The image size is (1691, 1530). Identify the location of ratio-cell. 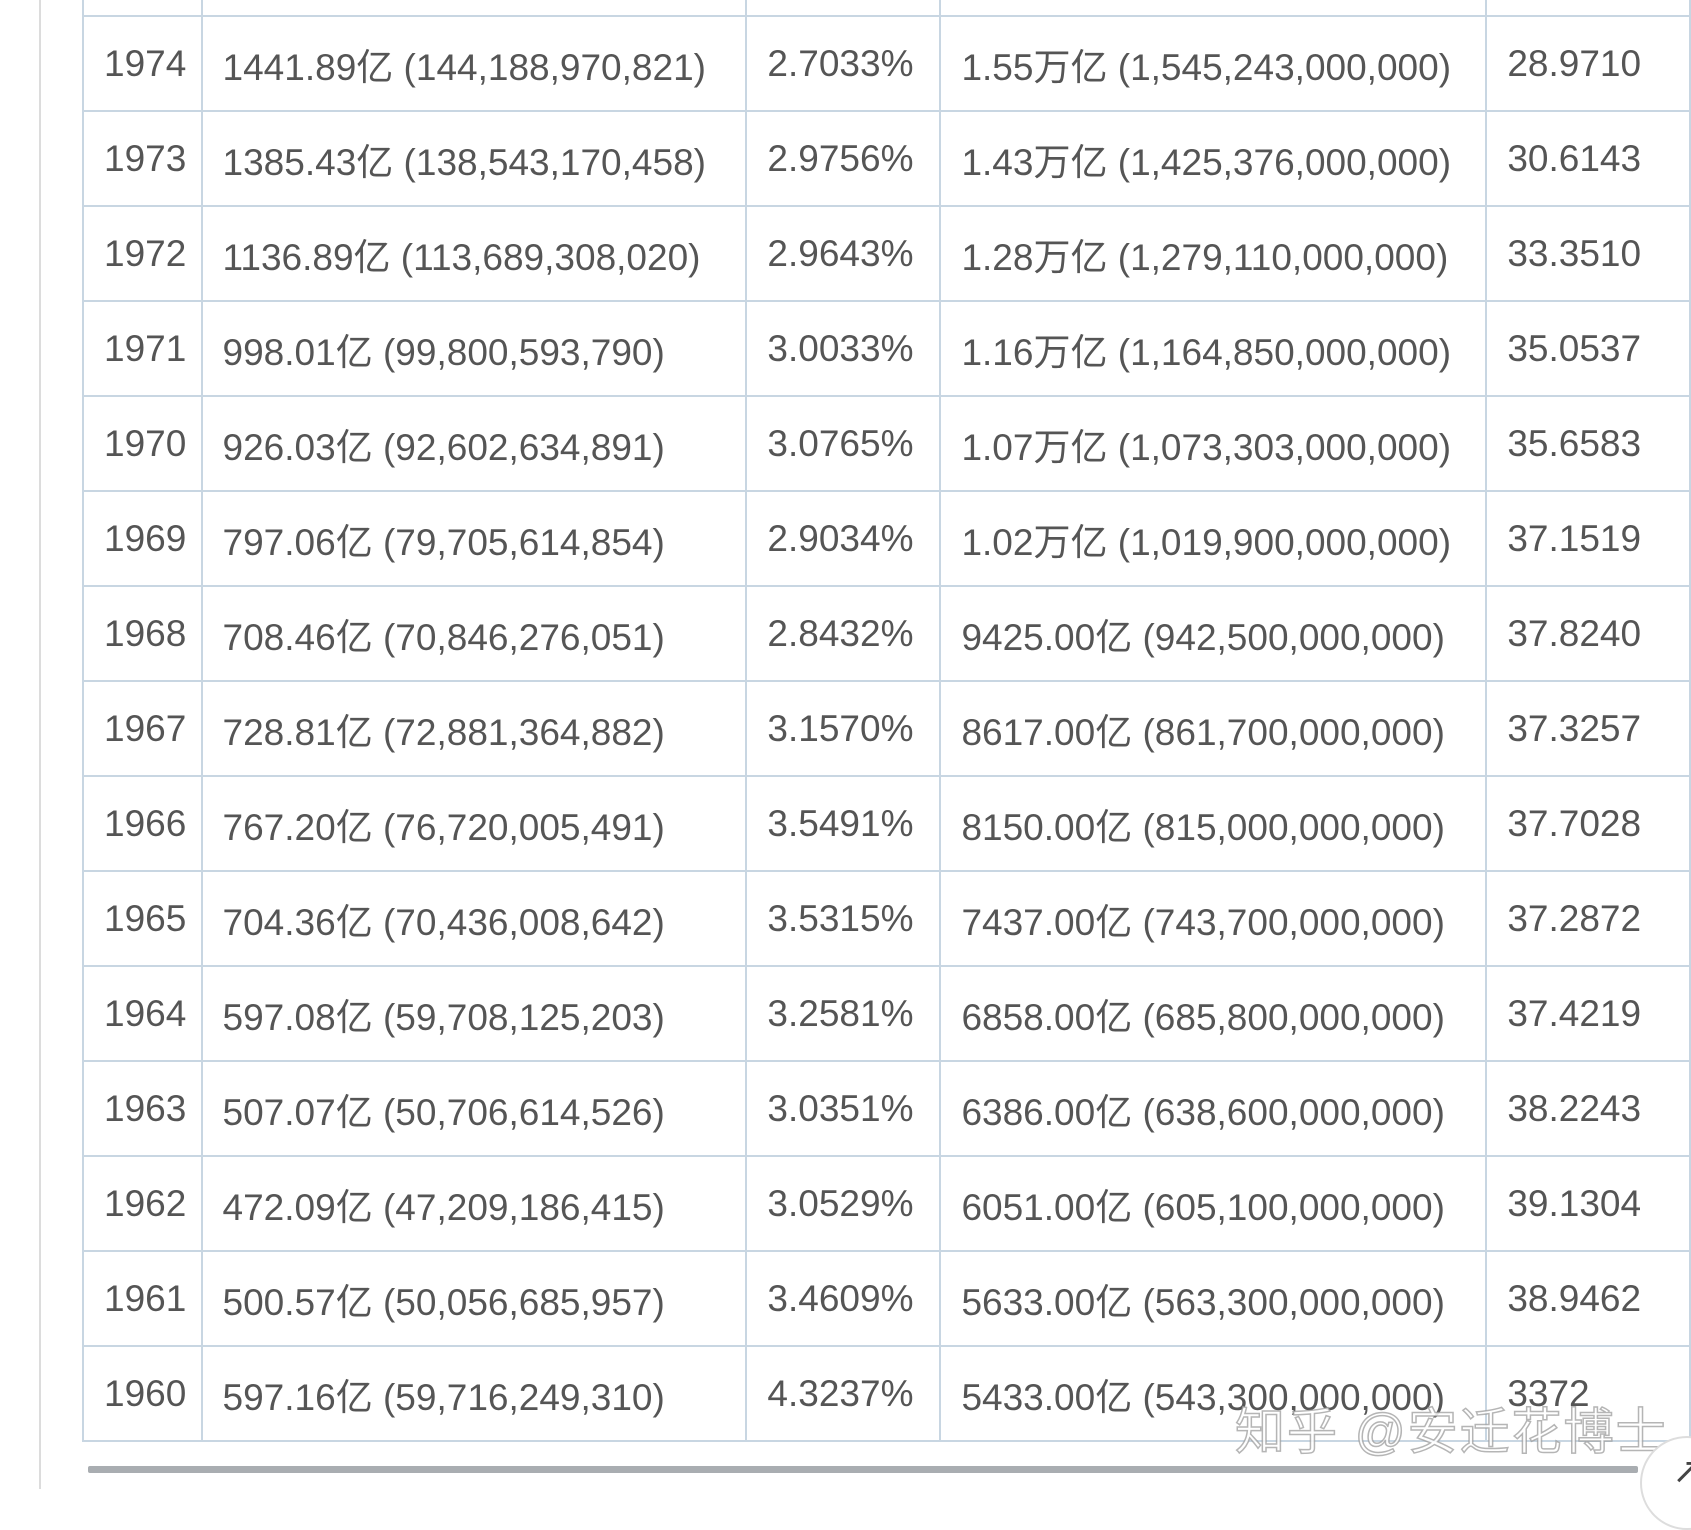
(1588, 8).